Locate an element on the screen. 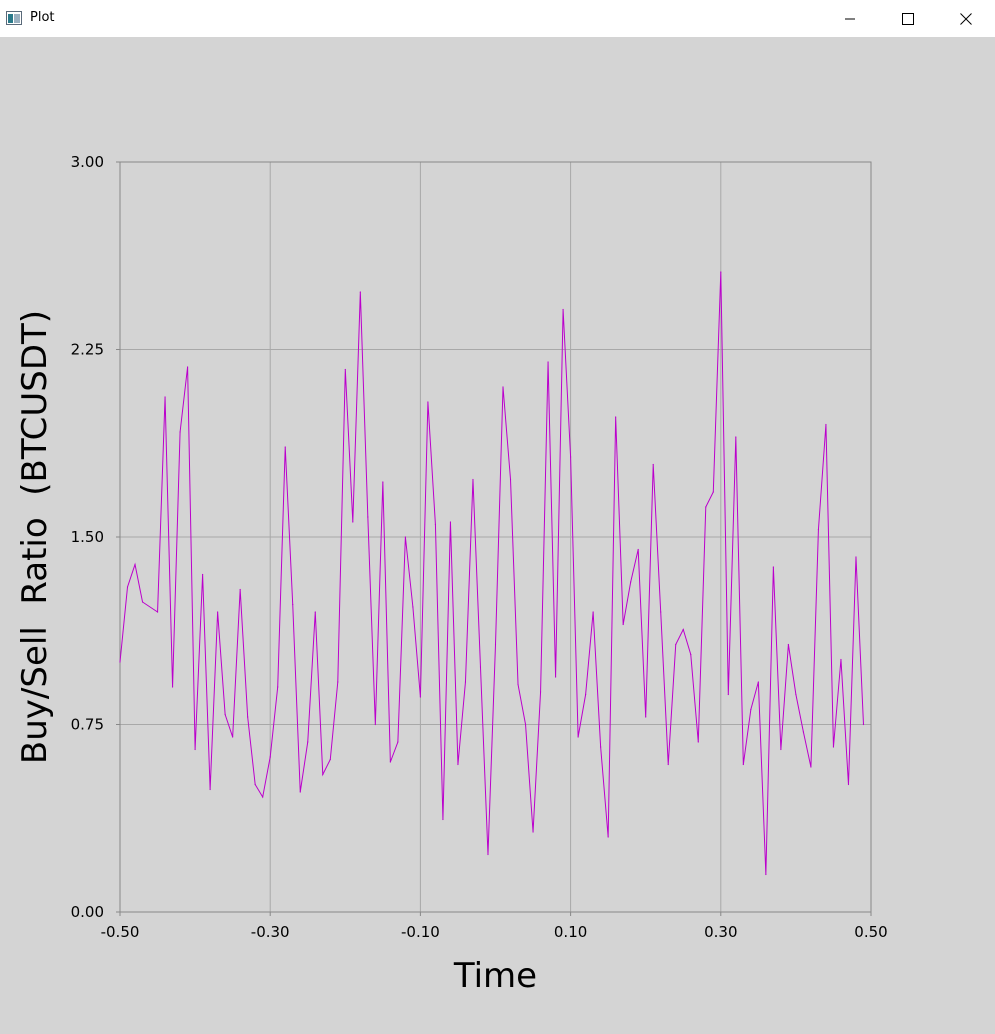  y-tick-label: 1.50 is located at coordinates (87, 537).